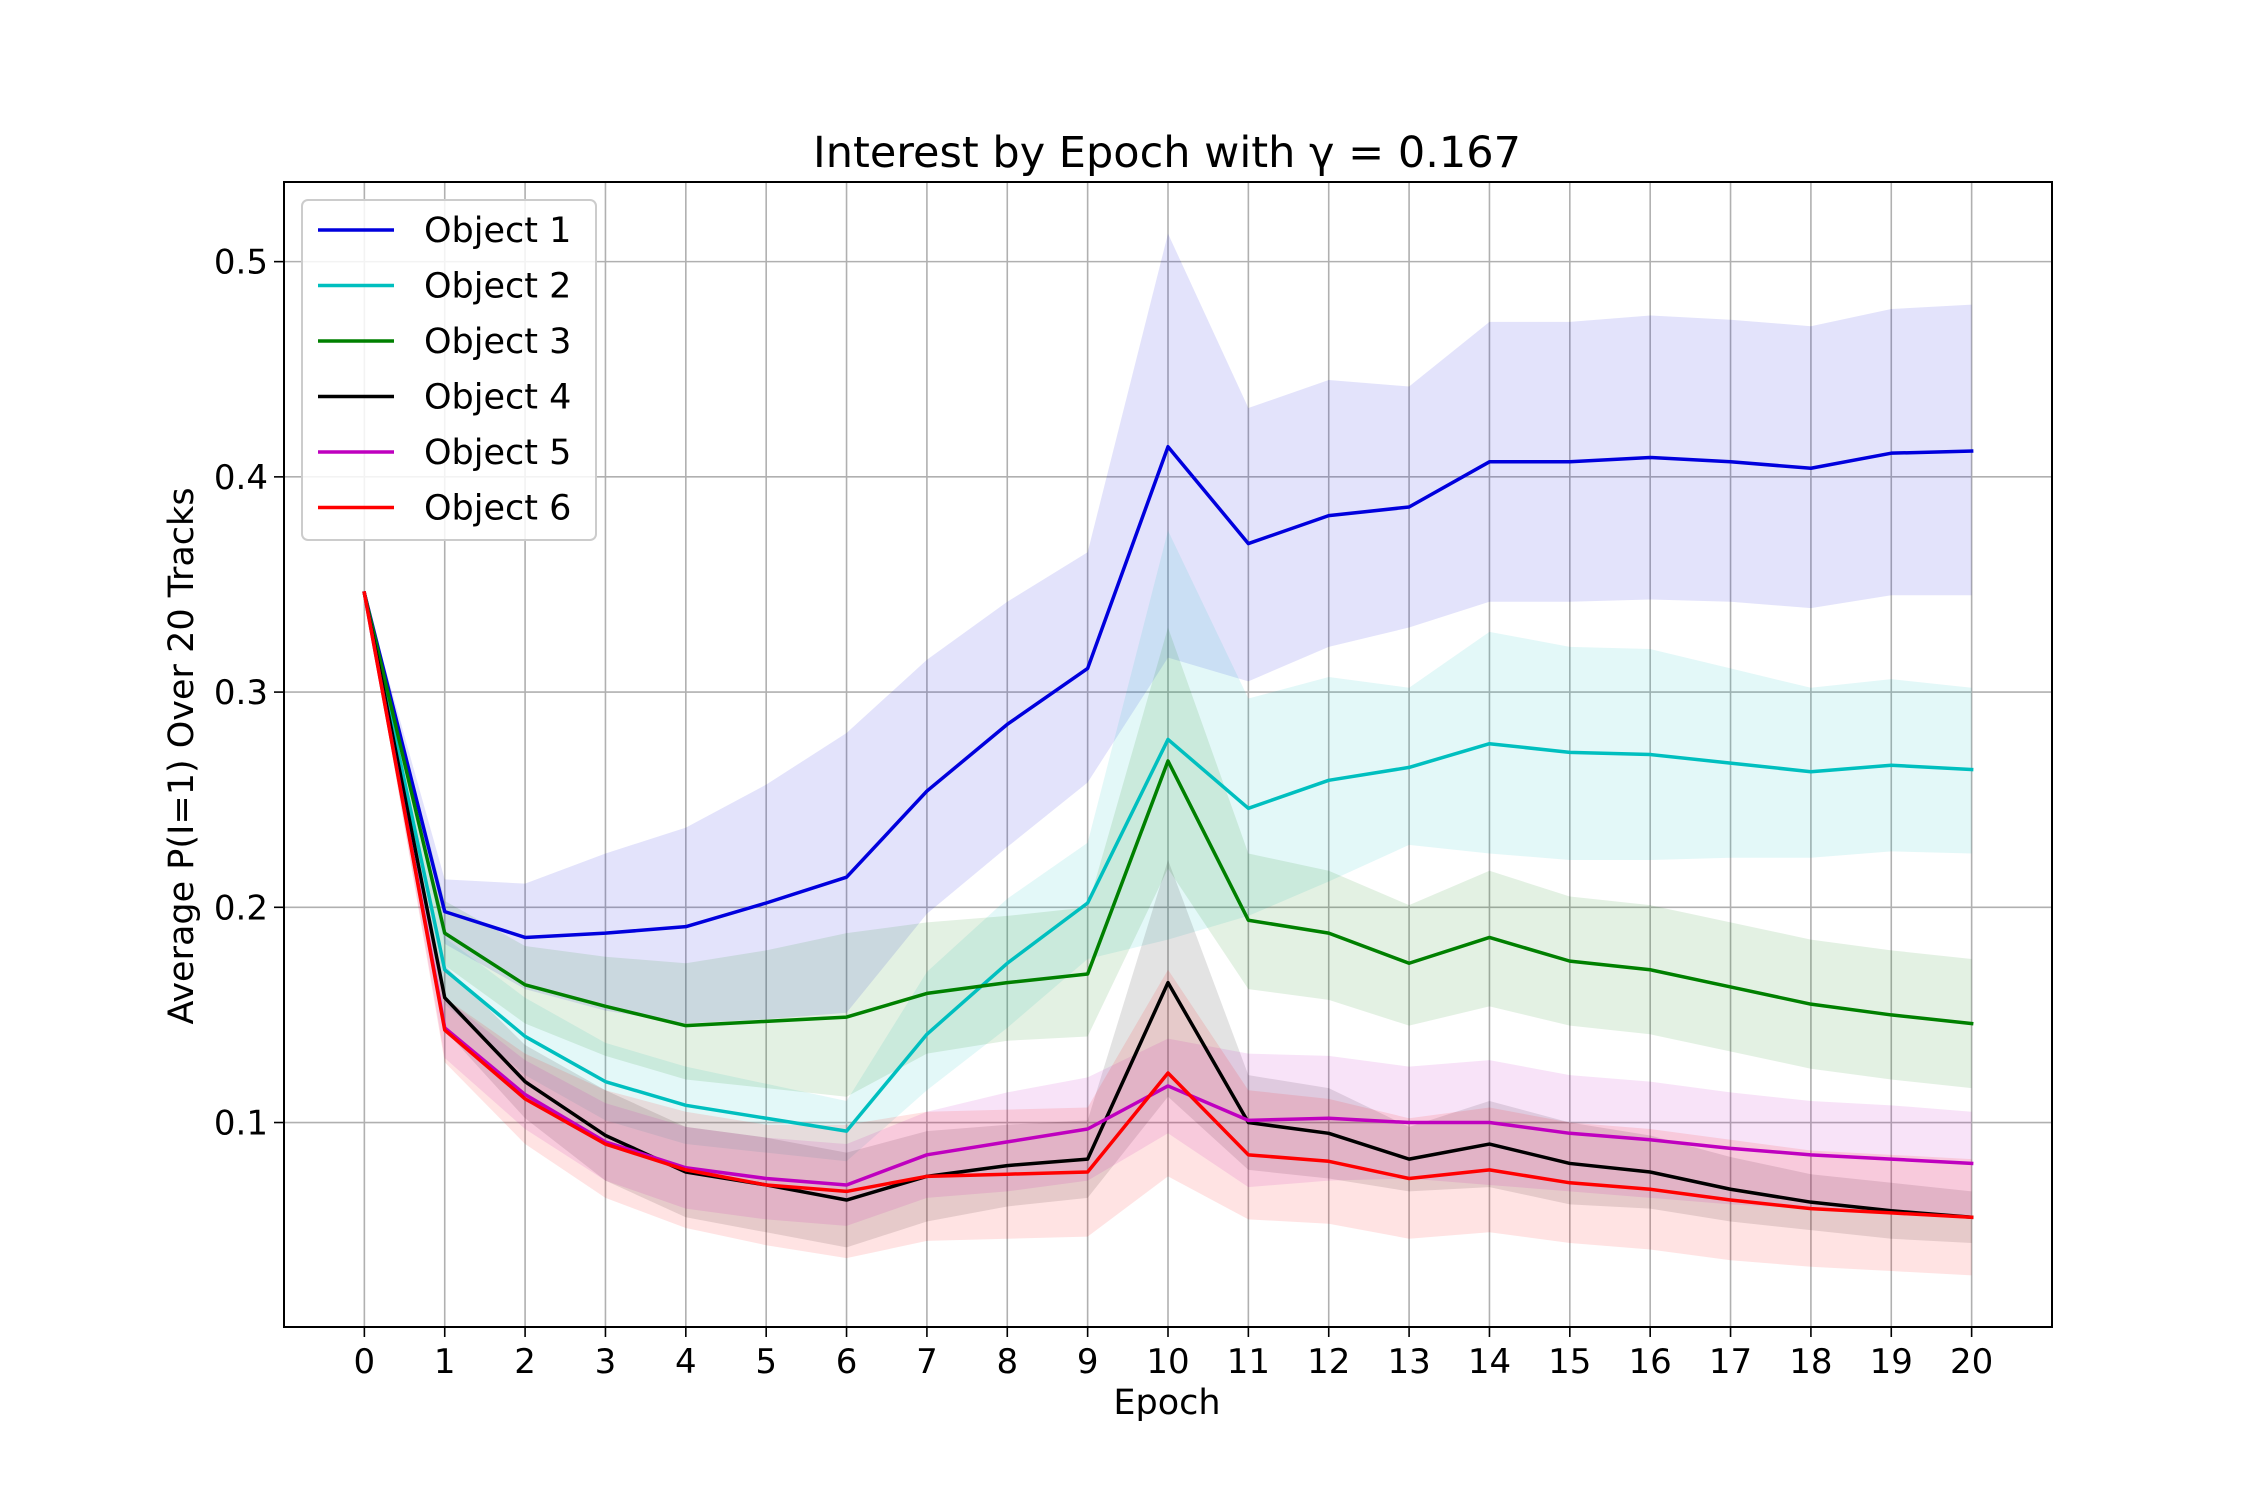  What do you see at coordinates (766, 1362) in the screenshot?
I see `x-tick-label: 5` at bounding box center [766, 1362].